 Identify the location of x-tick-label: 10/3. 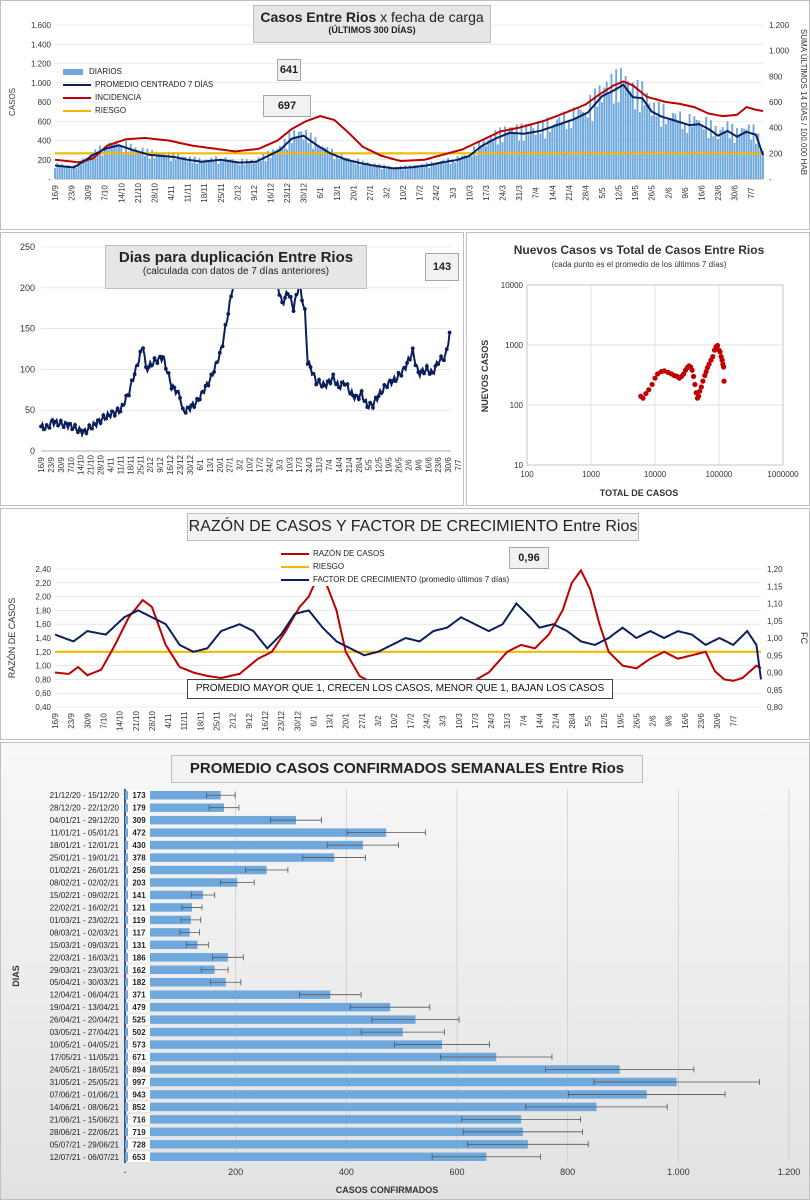
(469, 193).